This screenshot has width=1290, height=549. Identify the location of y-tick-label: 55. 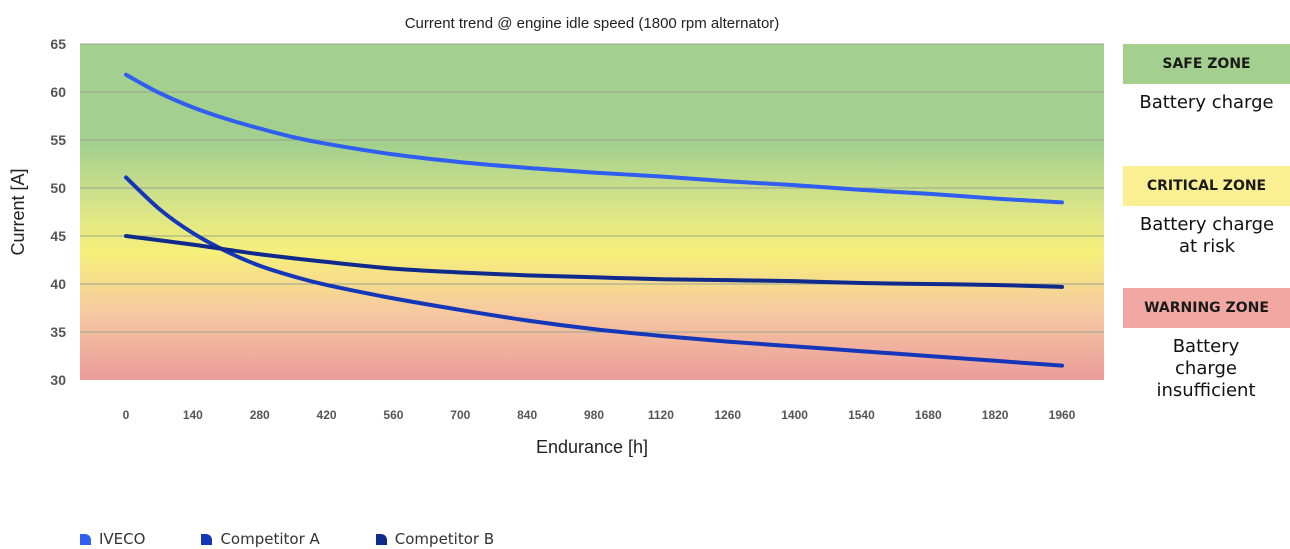
(58, 140).